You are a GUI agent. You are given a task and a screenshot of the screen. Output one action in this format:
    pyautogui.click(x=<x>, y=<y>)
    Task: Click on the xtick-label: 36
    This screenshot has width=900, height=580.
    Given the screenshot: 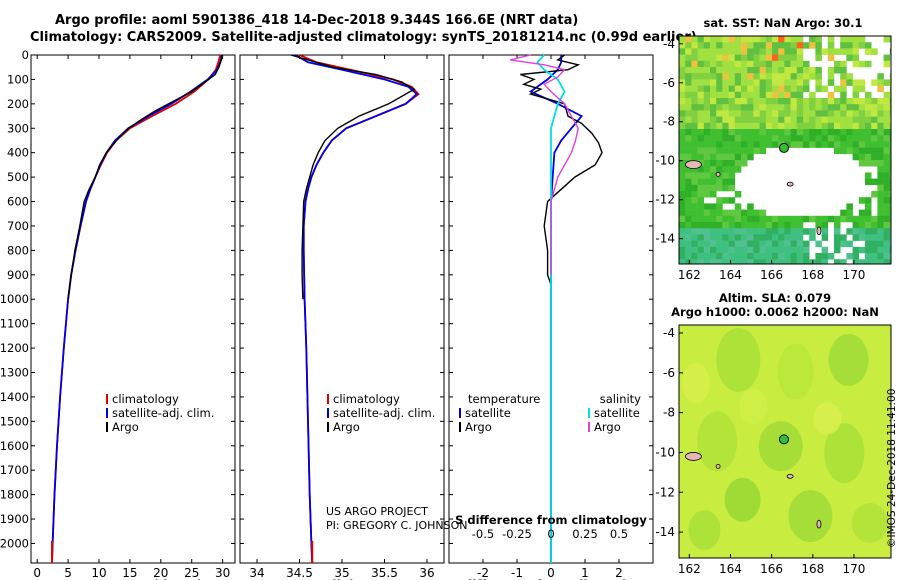 What is the action you would take?
    pyautogui.click(x=426, y=573)
    